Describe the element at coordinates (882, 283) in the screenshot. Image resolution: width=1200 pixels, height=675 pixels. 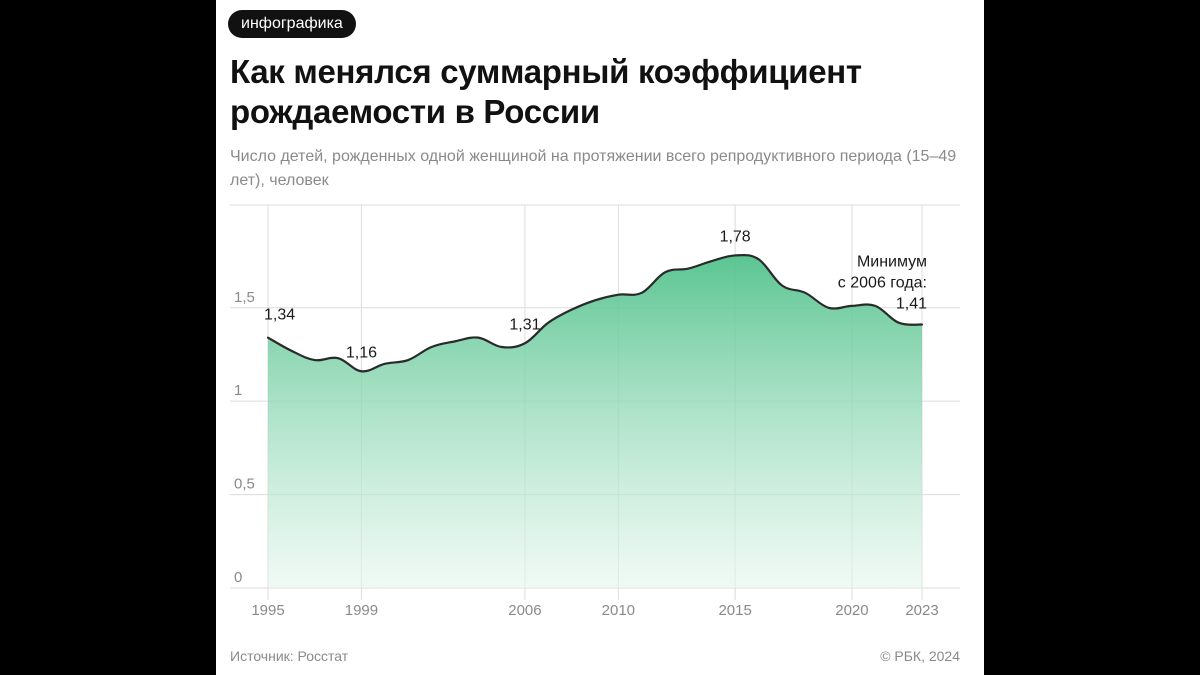
I see `data-label: с 2006 года:` at that location.